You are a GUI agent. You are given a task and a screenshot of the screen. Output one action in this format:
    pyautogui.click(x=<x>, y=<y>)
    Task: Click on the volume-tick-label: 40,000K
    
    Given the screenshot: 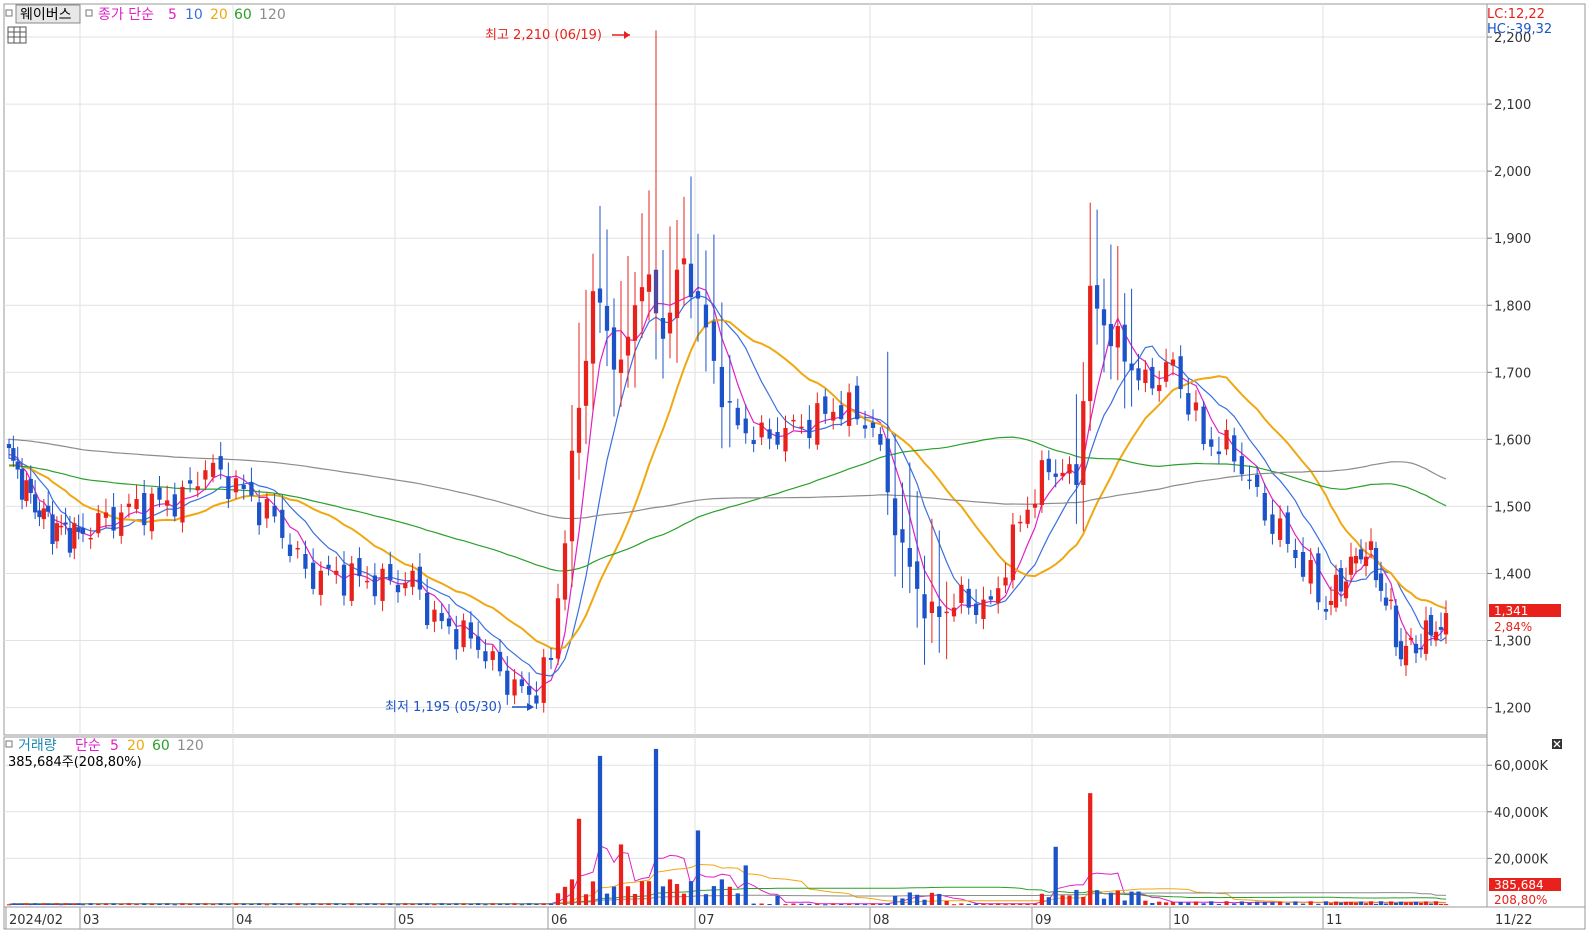 What is the action you would take?
    pyautogui.click(x=1521, y=813)
    